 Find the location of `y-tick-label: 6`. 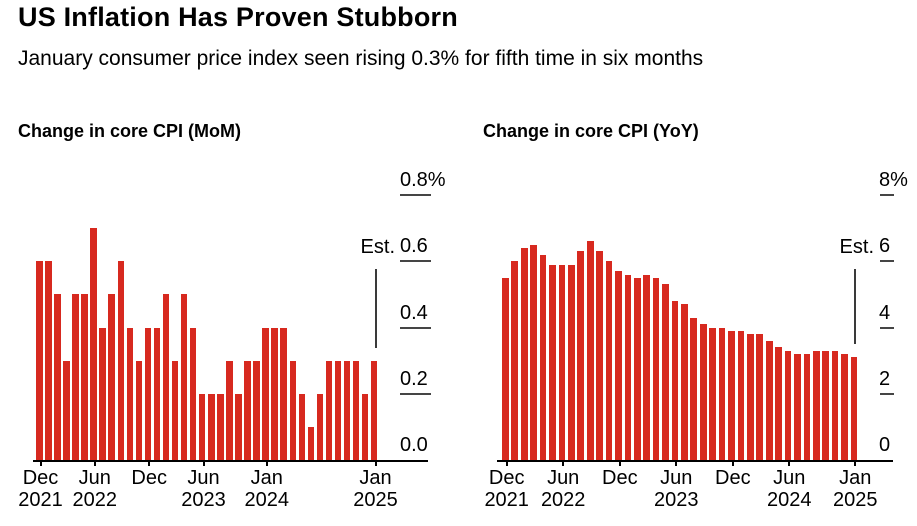

y-tick-label: 6 is located at coordinates (885, 246).